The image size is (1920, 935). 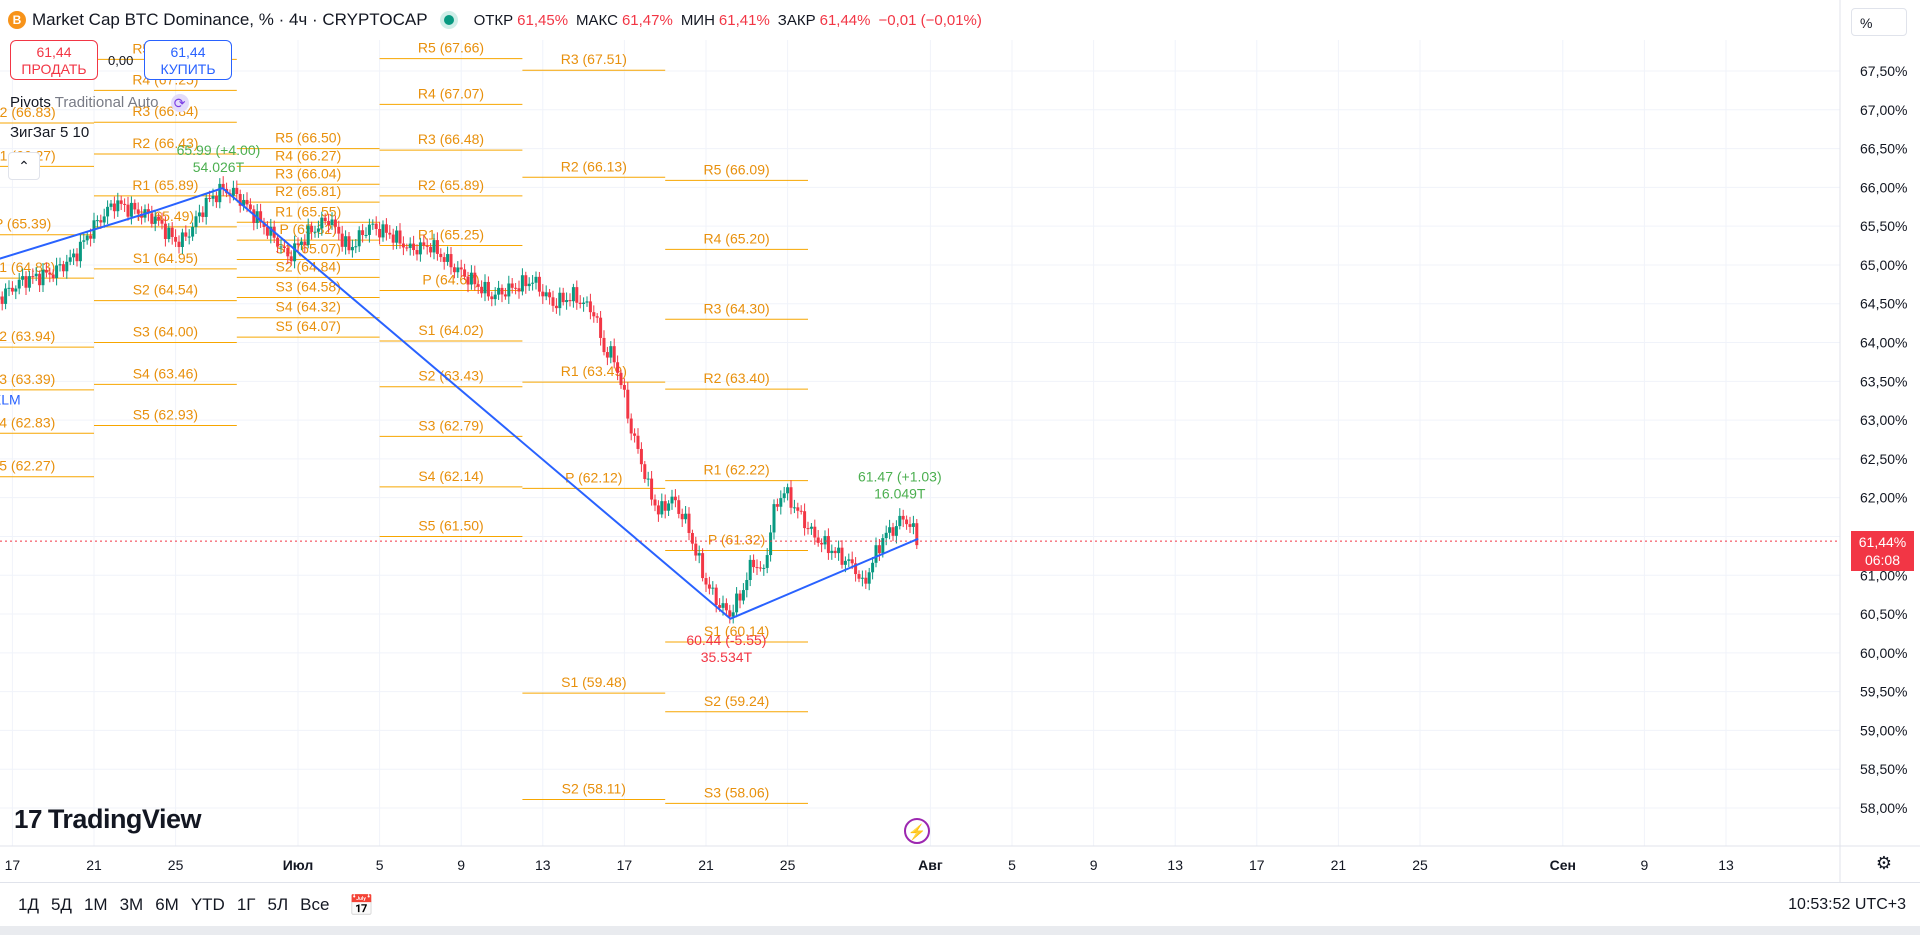 I want to click on gear-icon: ⚙, so click(x=1884, y=863).